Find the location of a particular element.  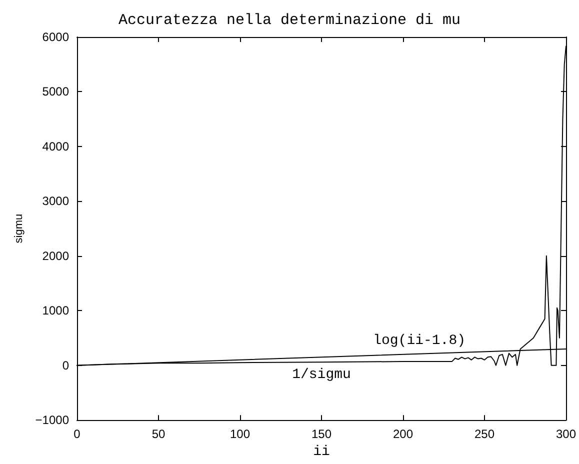

y-tick-label: 3000 is located at coordinates (56, 201).